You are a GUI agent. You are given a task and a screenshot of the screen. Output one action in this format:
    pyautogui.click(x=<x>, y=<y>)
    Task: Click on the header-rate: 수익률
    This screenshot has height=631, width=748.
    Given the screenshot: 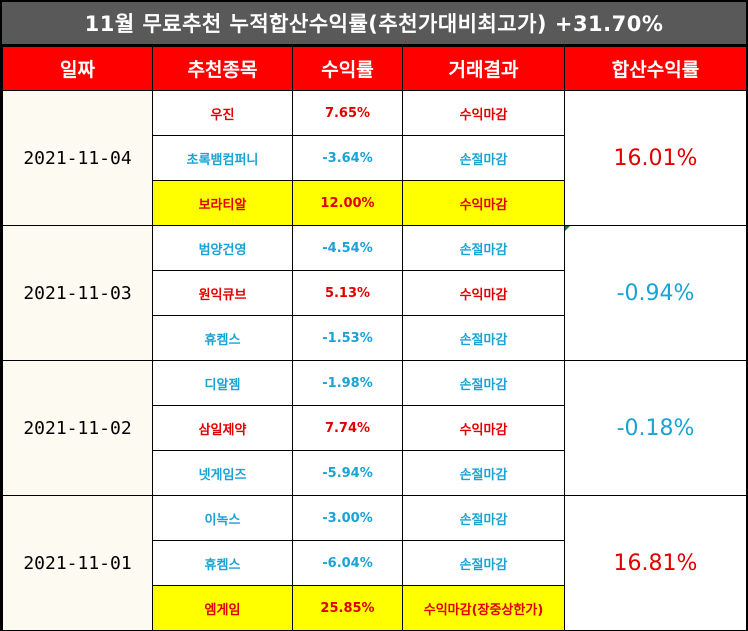 What is the action you would take?
    pyautogui.click(x=347, y=68)
    